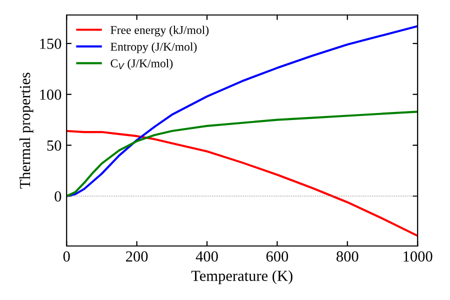  Describe the element at coordinates (159, 31) in the screenshot. I see `legend-label: Free energy (kJ/mol)` at that location.